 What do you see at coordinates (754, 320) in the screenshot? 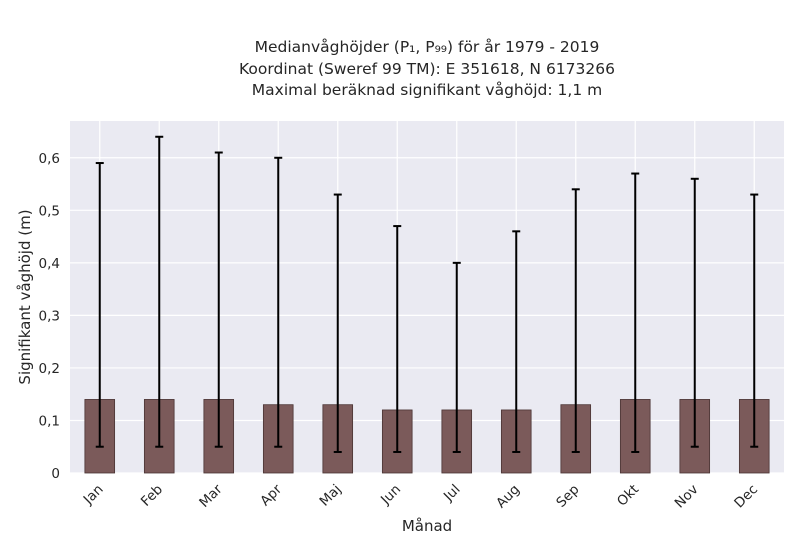
I see `error-bar-dec` at bounding box center [754, 320].